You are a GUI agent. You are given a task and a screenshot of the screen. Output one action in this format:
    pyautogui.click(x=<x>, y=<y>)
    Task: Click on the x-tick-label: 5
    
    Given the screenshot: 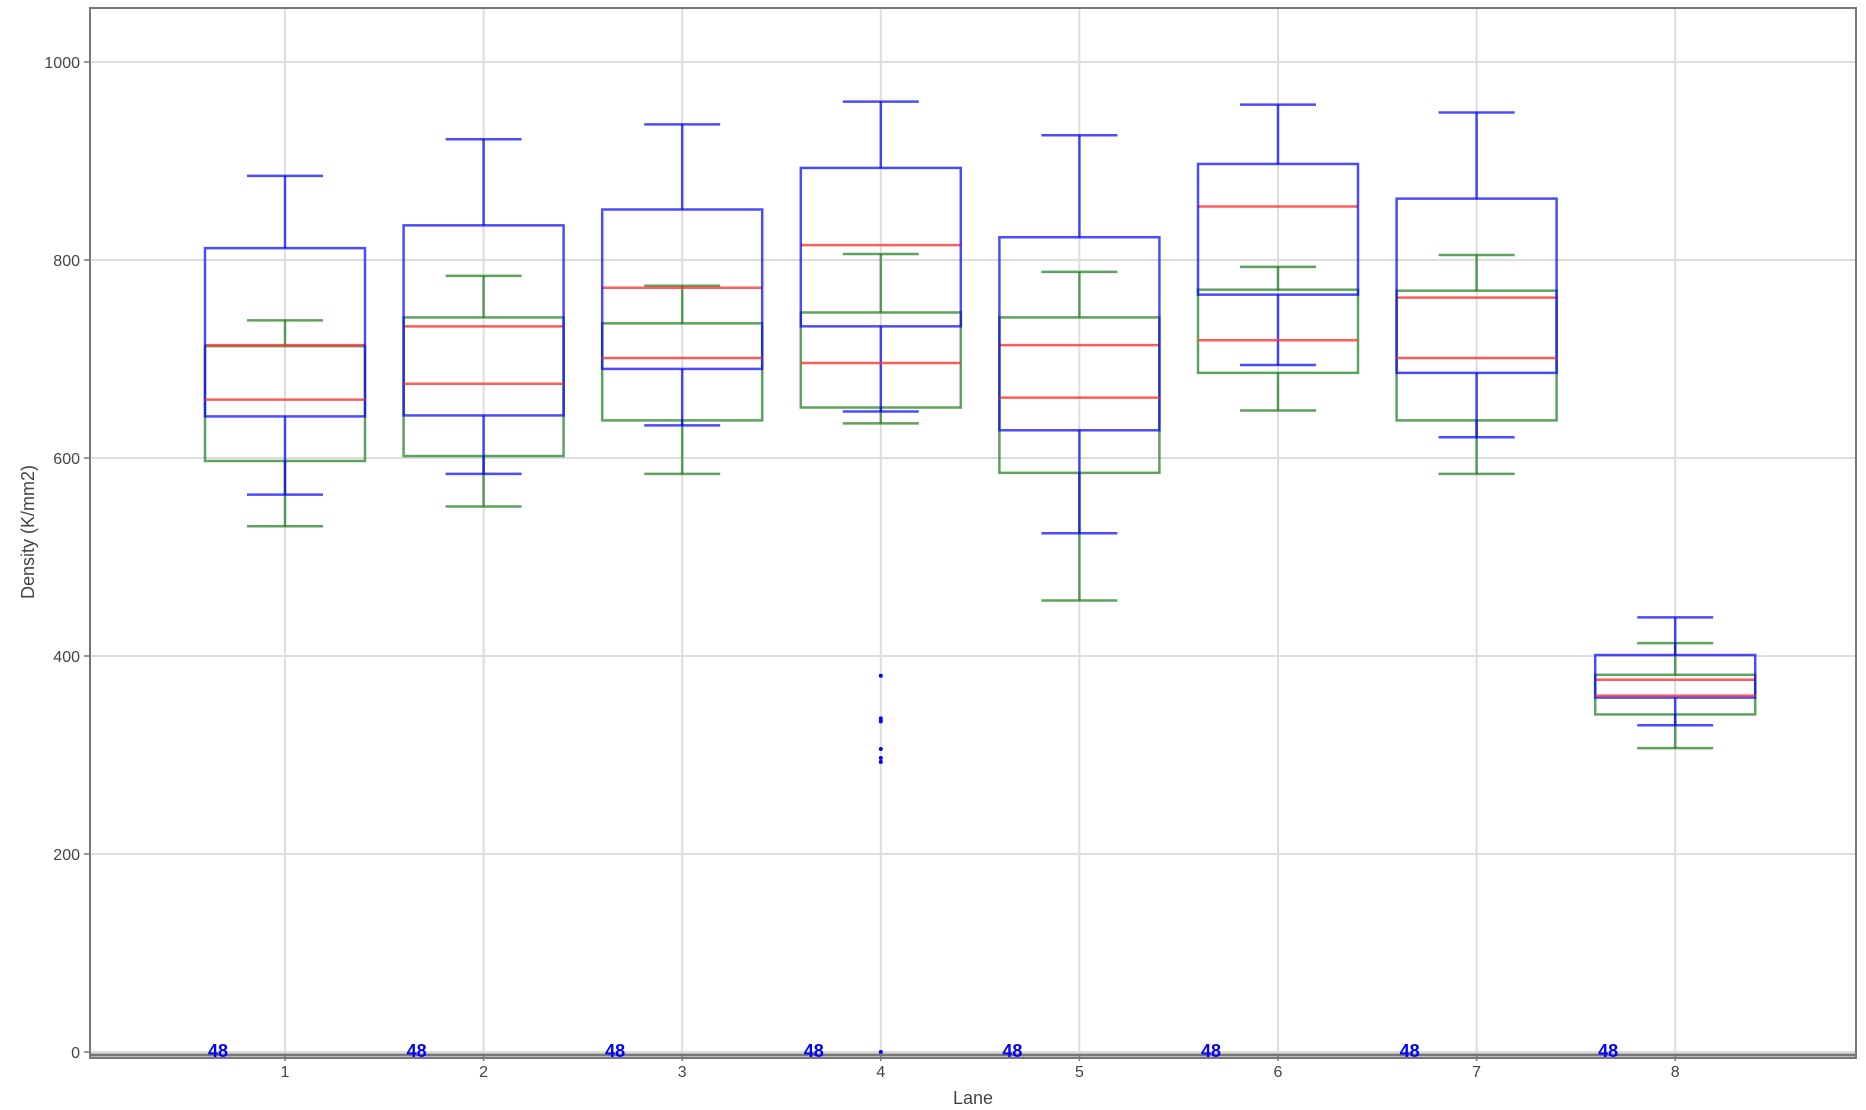 What is the action you would take?
    pyautogui.click(x=1079, y=1072)
    